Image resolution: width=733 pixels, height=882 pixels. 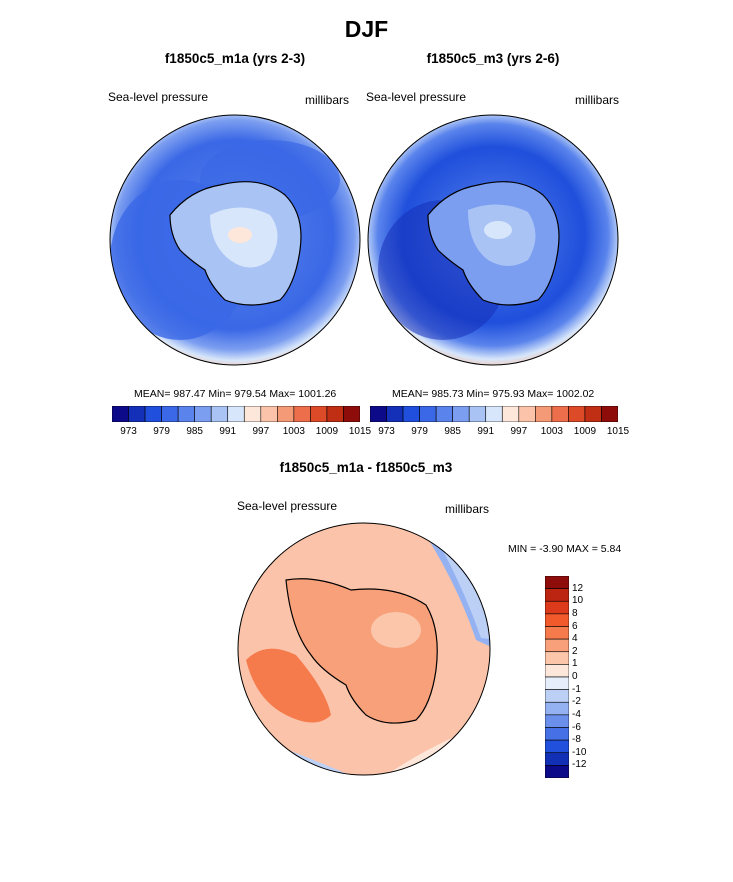 I want to click on colorbar-1-tick-label: 1009, so click(x=327, y=431).